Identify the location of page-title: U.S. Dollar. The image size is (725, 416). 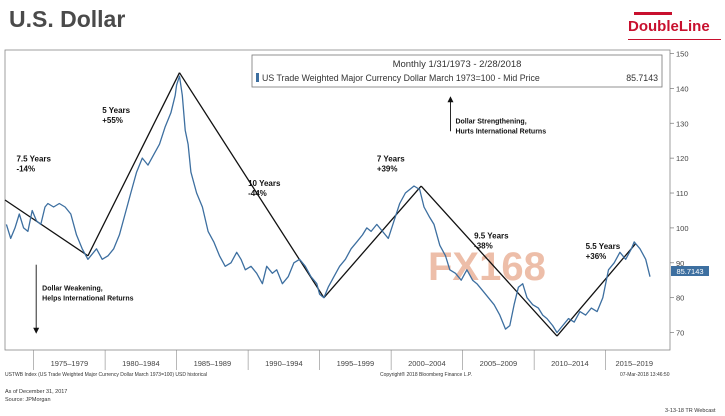
(67, 19).